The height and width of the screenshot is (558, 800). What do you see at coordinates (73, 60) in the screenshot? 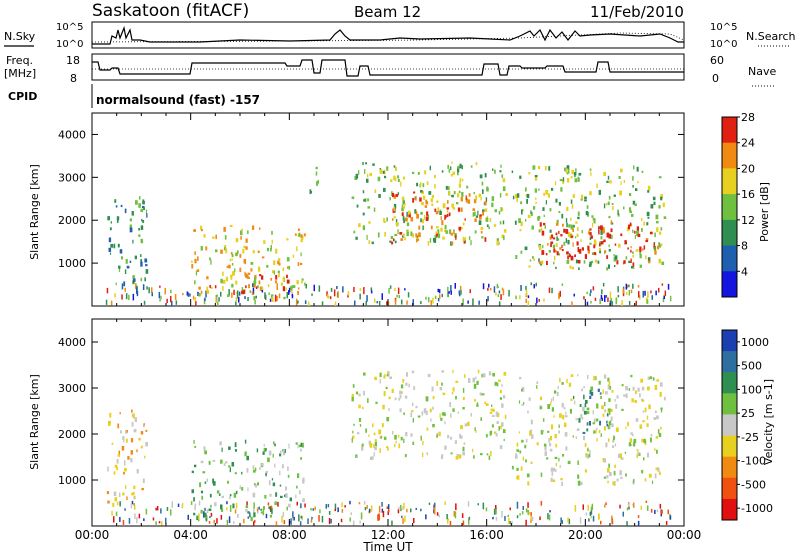
I see `freq-tick-top: 18` at bounding box center [73, 60].